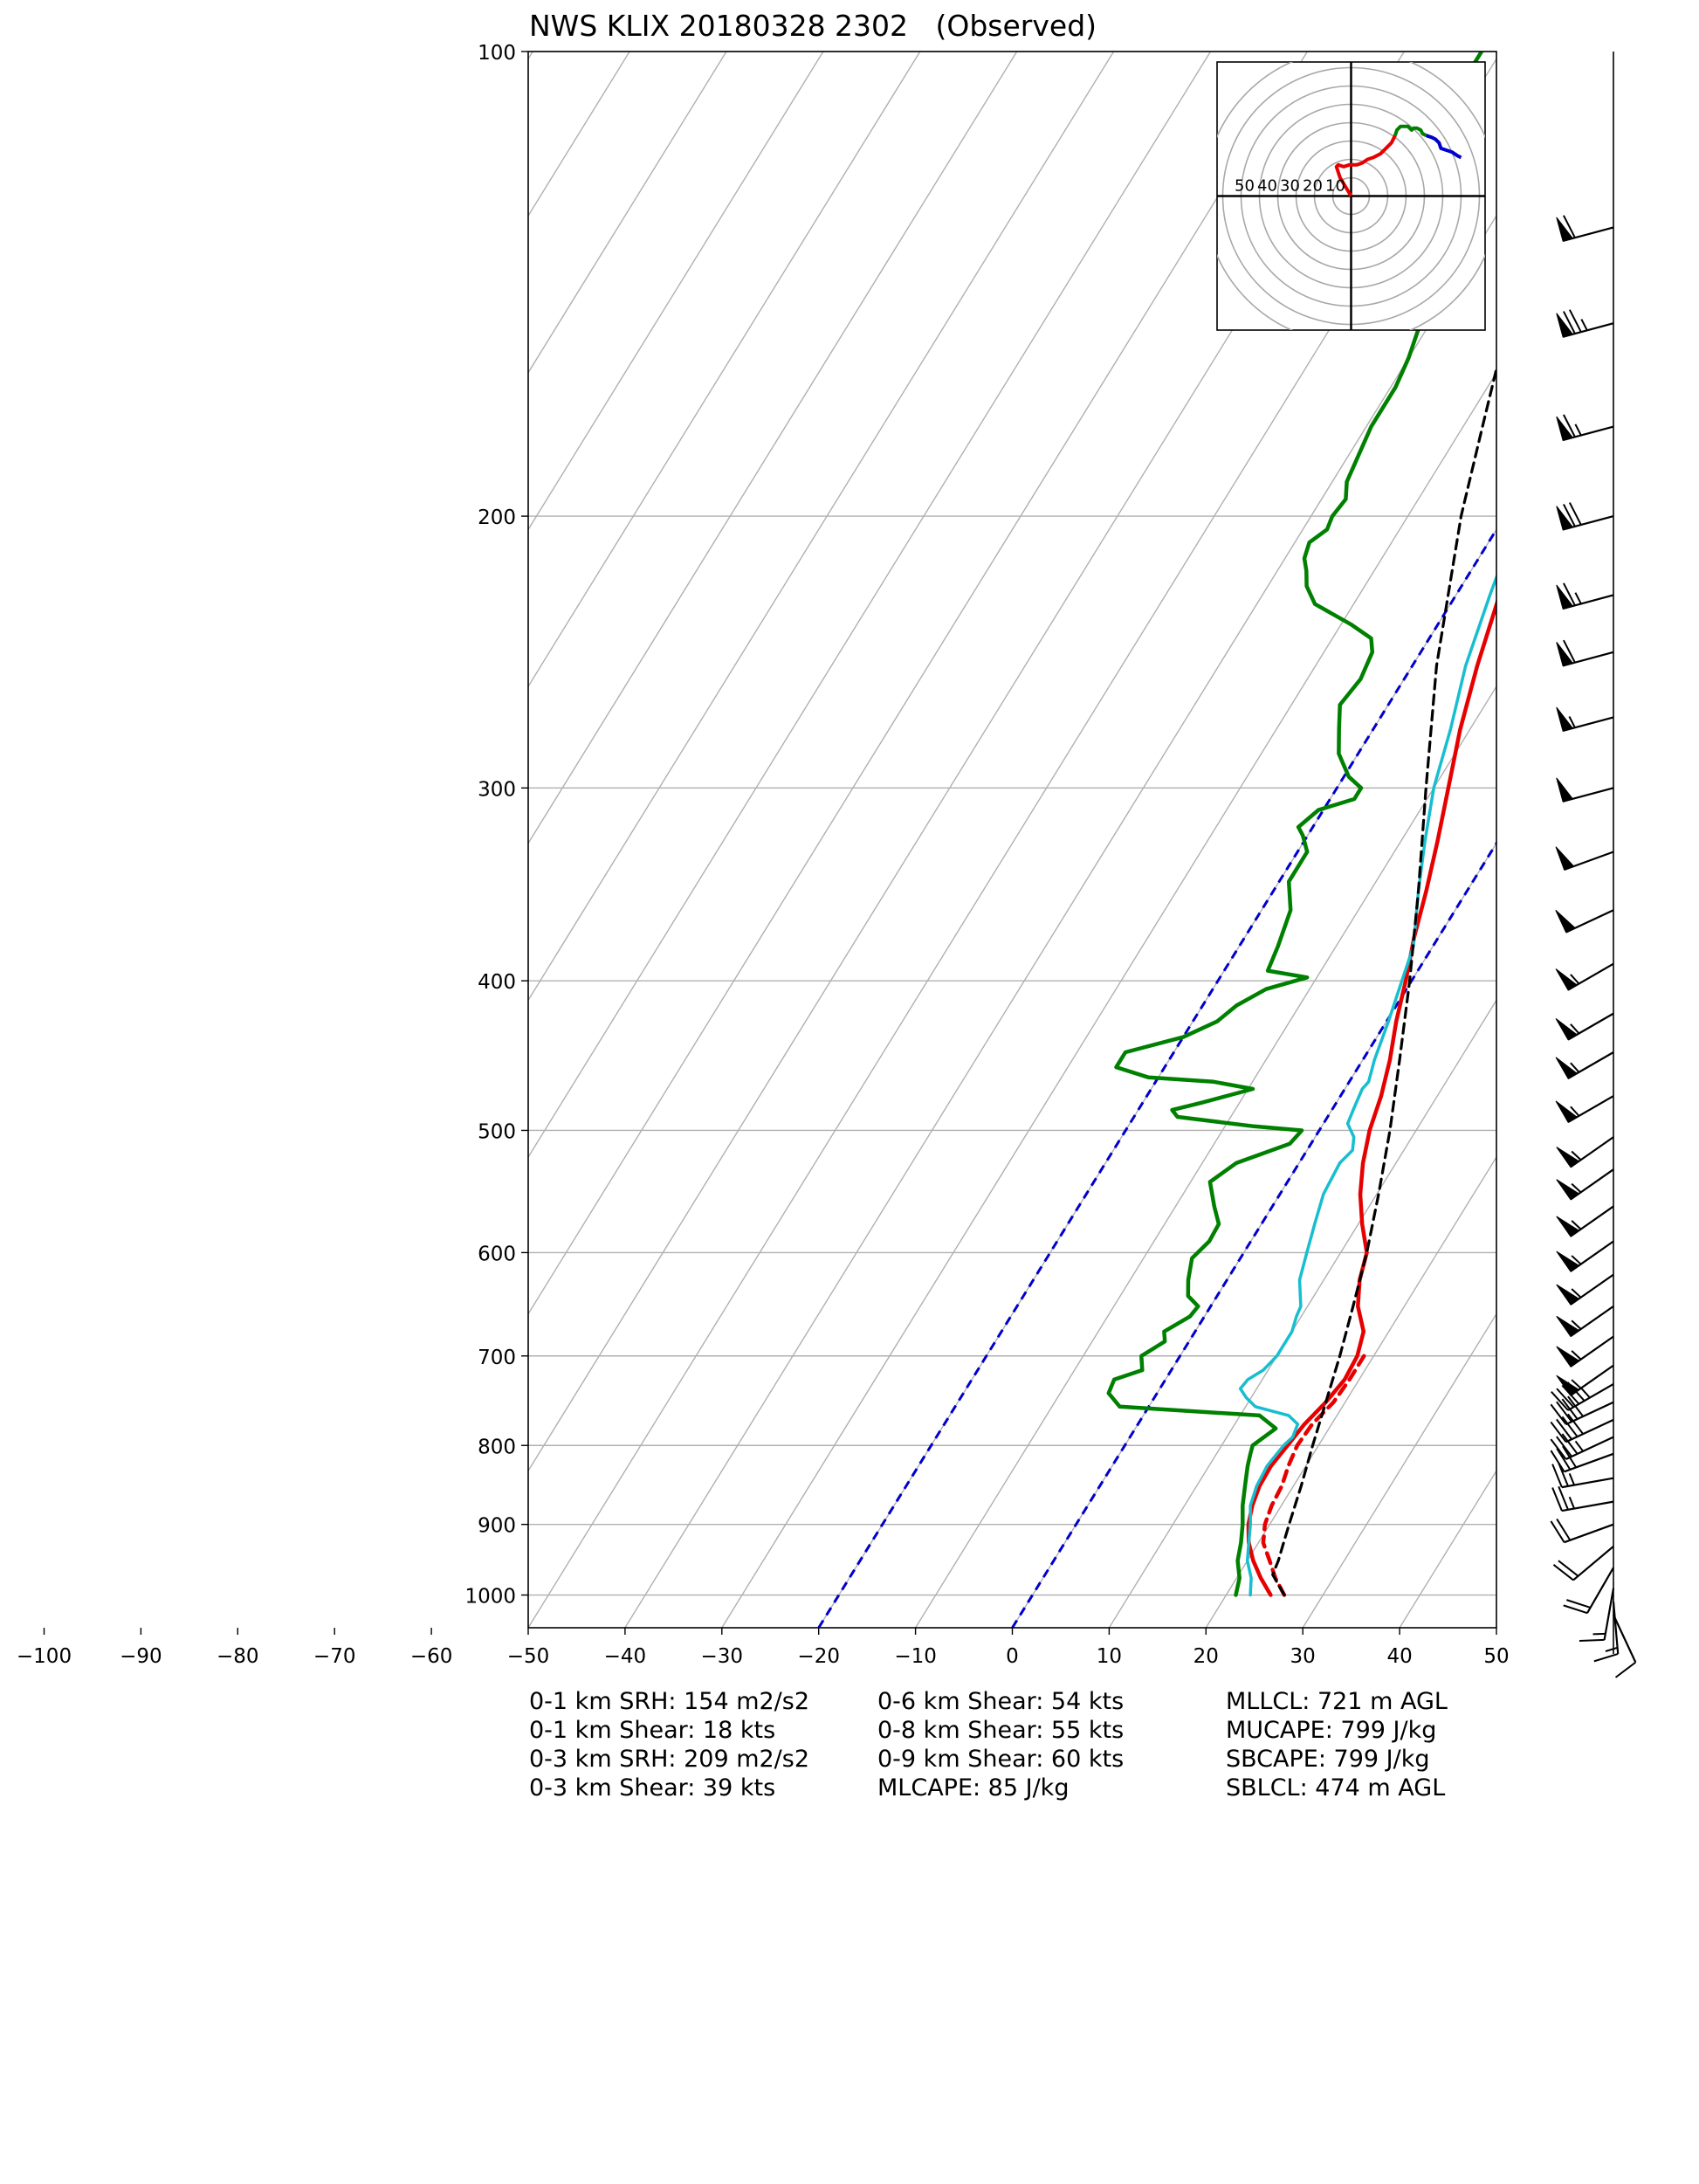 This screenshot has width=1699, height=2184. Describe the element at coordinates (497, 517) in the screenshot. I see `pressure-label-200: 200` at that location.